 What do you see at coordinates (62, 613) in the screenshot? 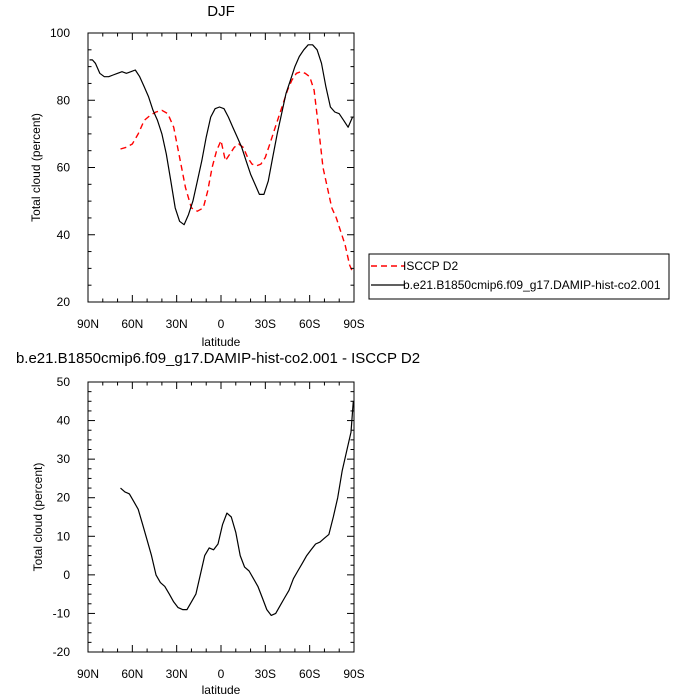
I see `y-tick-label: -10` at bounding box center [62, 613].